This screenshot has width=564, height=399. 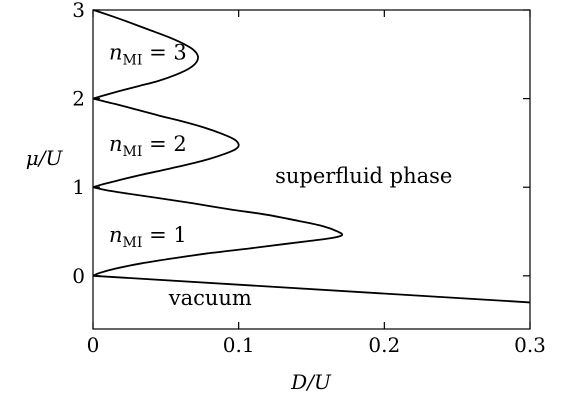 I want to click on label-vacuum: vacuum, so click(x=210, y=298).